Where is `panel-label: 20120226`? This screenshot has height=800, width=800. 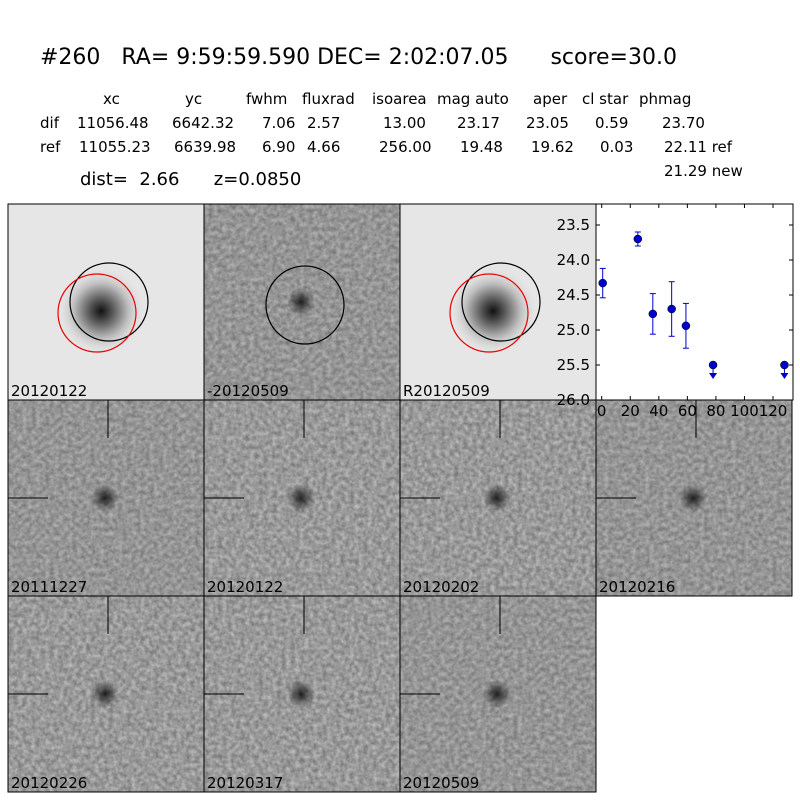
panel-label: 20120226 is located at coordinates (49, 783).